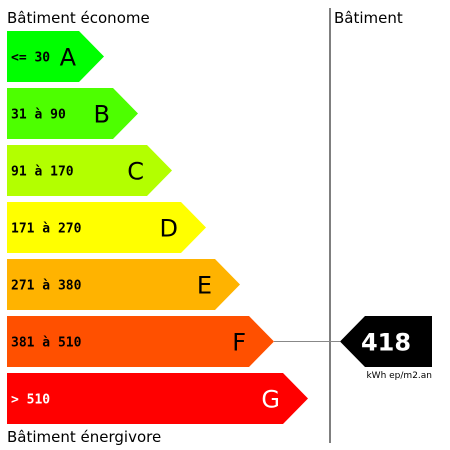 Image resolution: width=450 pixels, height=450 pixels. Describe the element at coordinates (84, 437) in the screenshot. I see `header-energivore: Bâtiment énergivore` at that location.